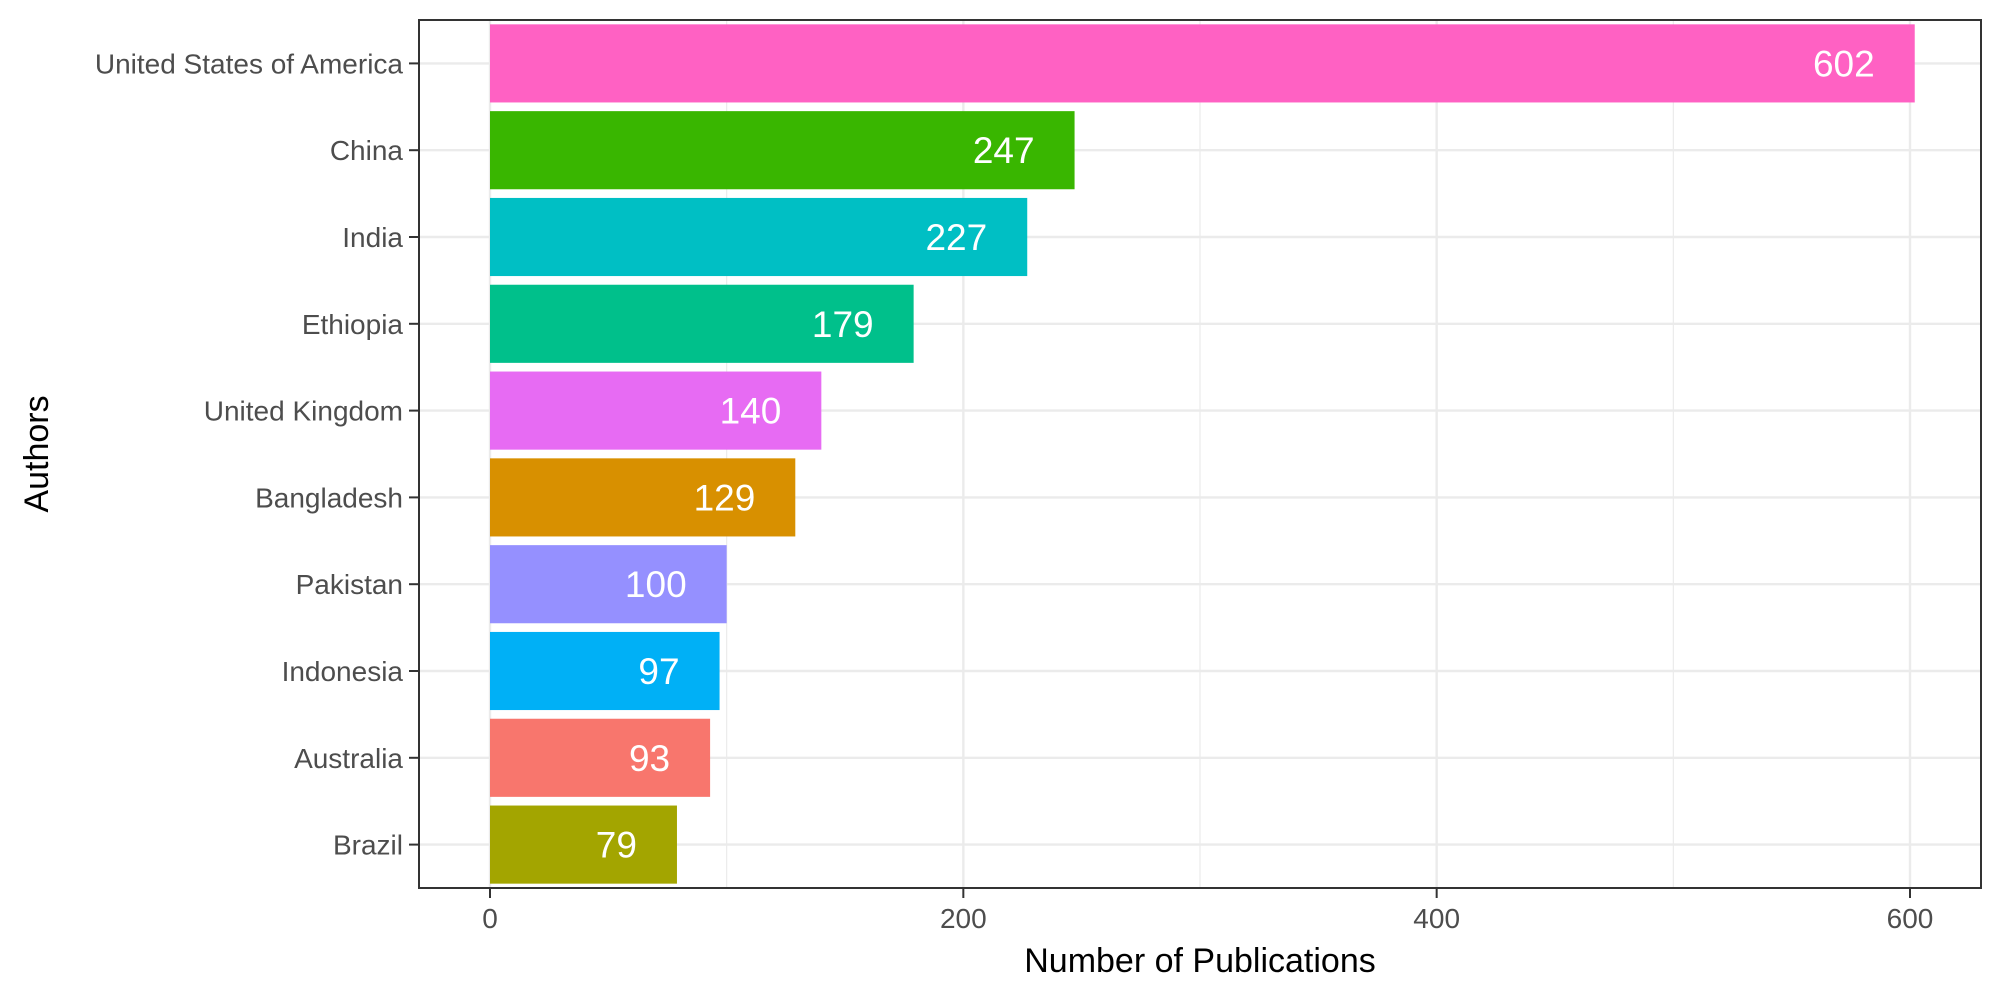 This screenshot has width=2000, height=1000. I want to click on bar-value-label: 129, so click(725, 497).